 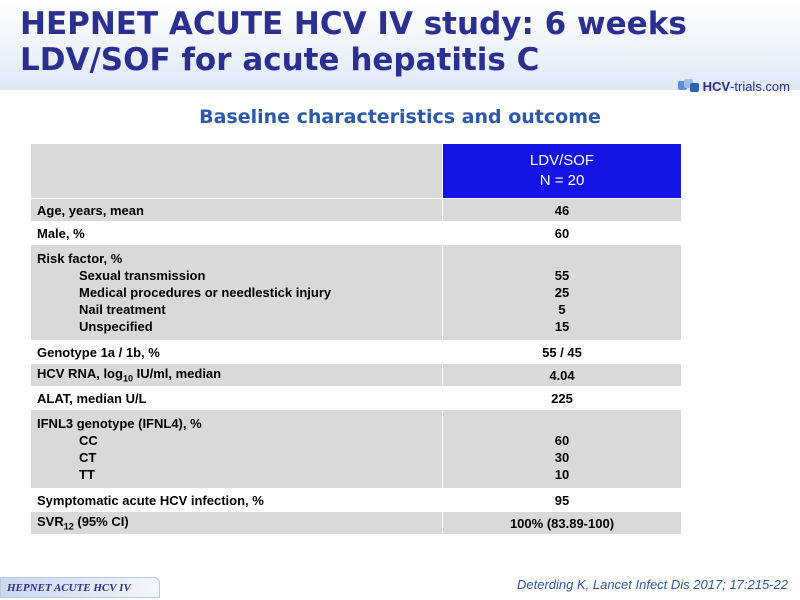 What do you see at coordinates (562, 375) in the screenshot?
I see `row-value: 4.04` at bounding box center [562, 375].